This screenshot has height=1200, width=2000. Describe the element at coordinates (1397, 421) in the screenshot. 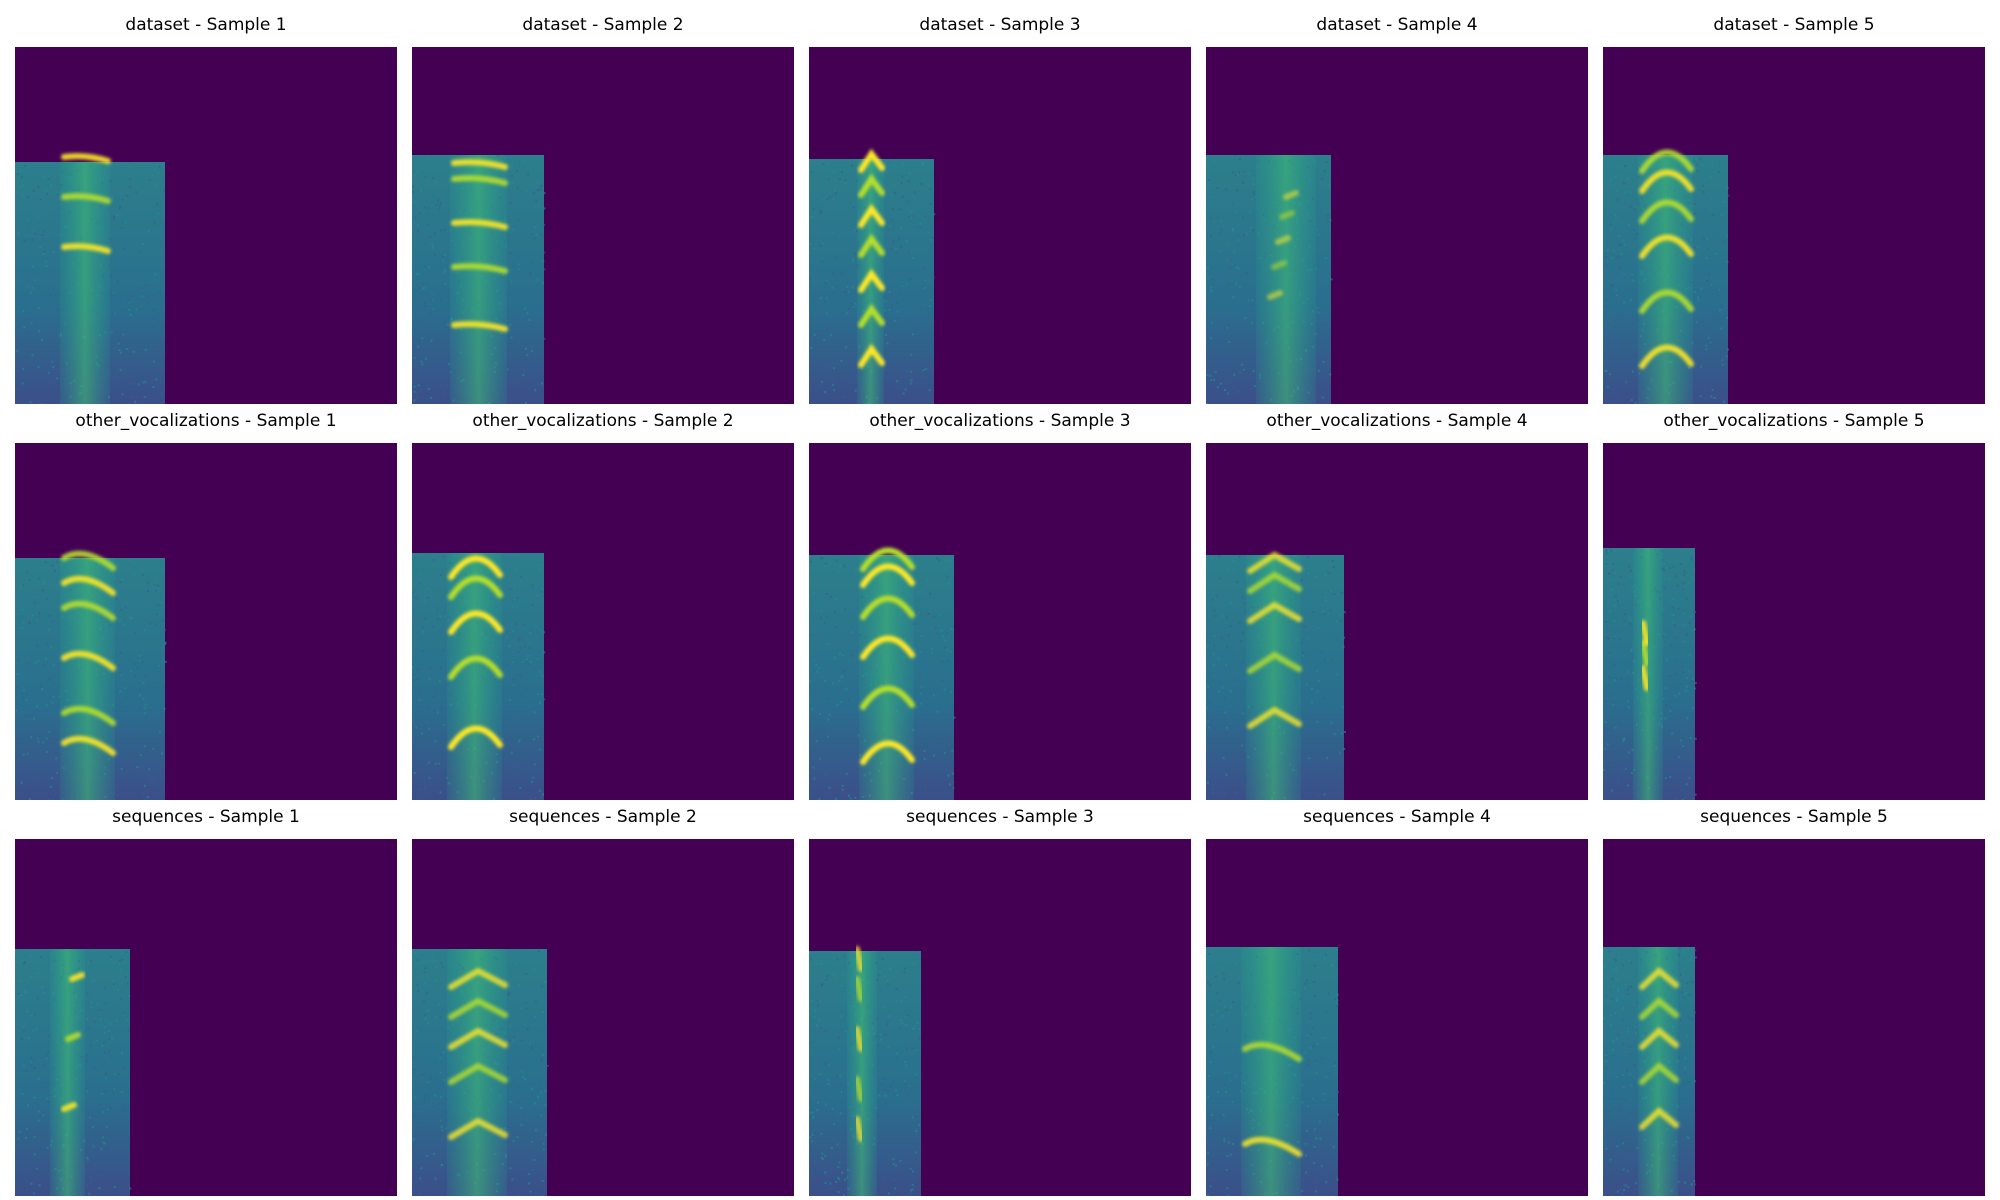

I see `panel-title: other_vocalizations - Sample 4` at that location.